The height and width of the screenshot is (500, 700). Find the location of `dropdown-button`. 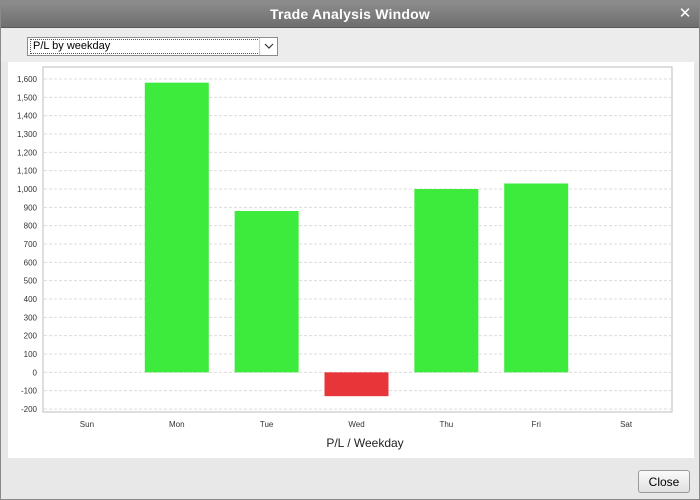

dropdown-button is located at coordinates (268, 46).